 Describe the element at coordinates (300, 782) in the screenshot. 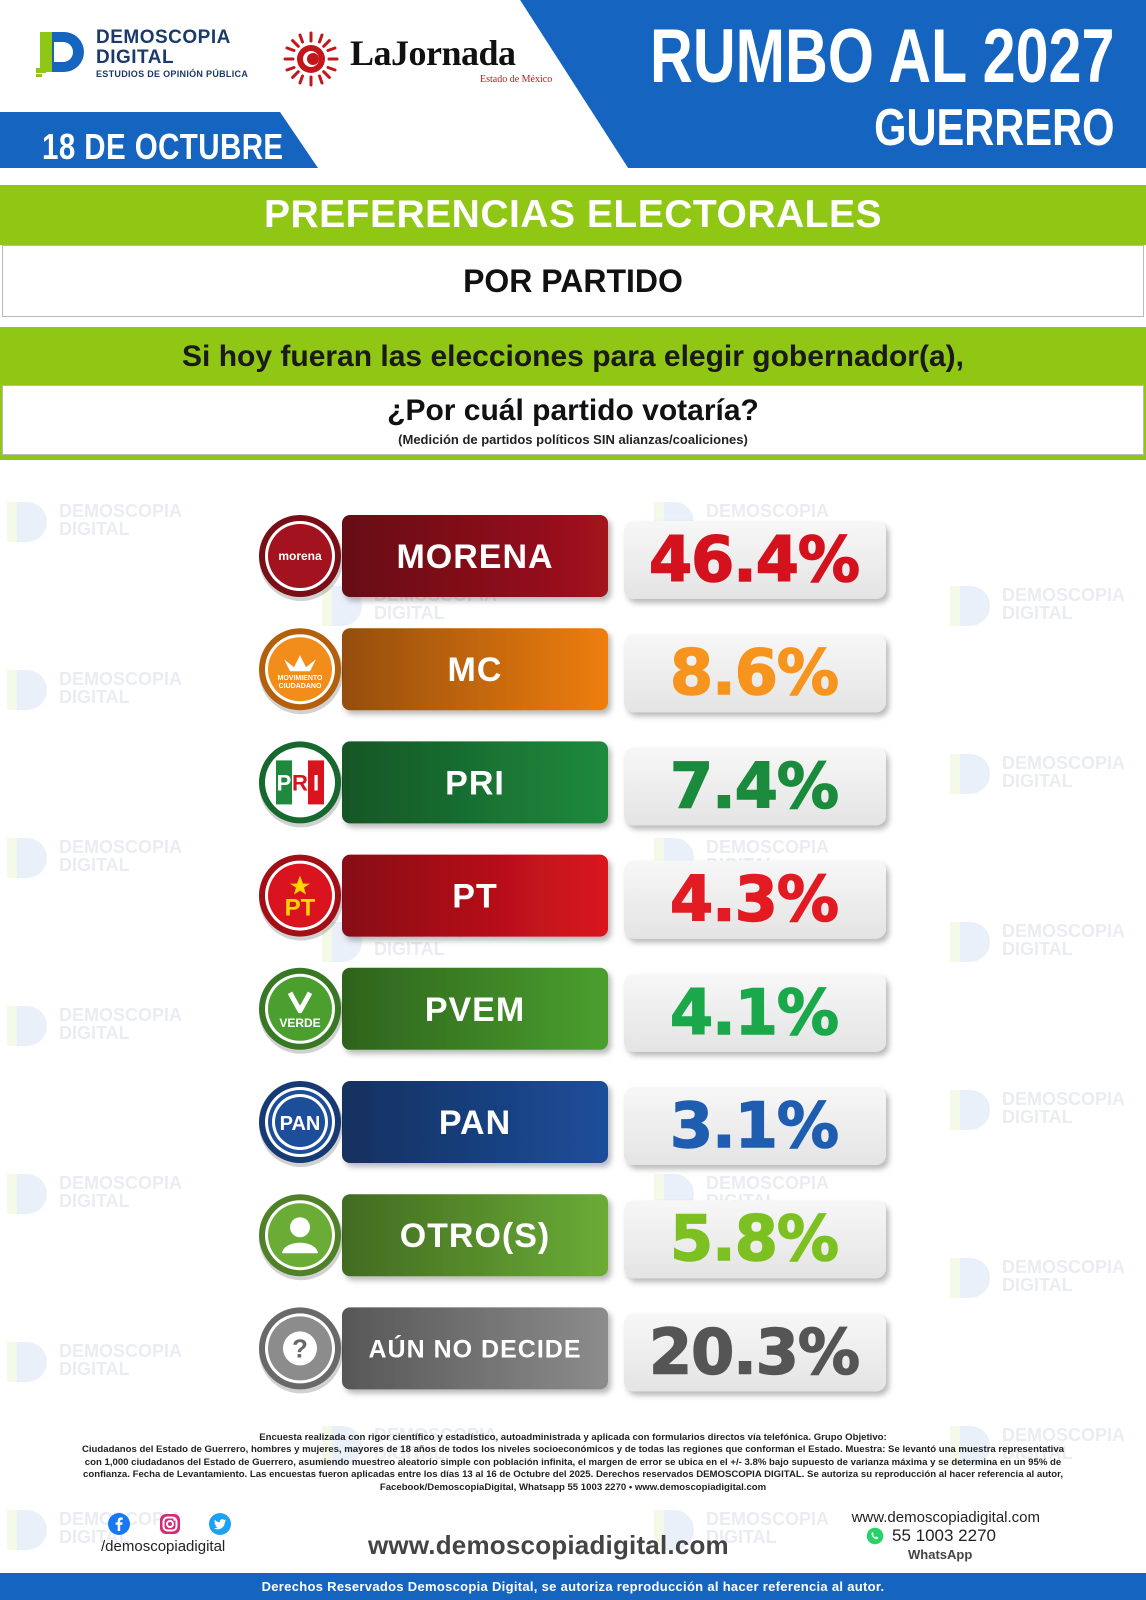

I see `pri-logo-letter: R` at that location.